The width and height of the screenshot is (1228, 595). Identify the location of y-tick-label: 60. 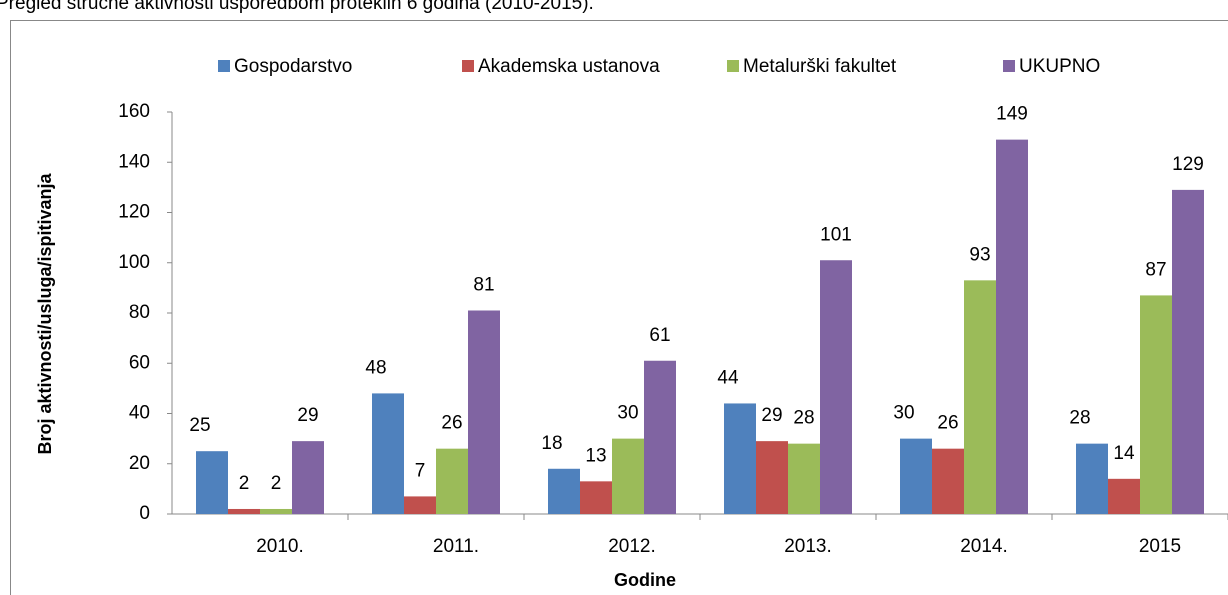
(139, 362).